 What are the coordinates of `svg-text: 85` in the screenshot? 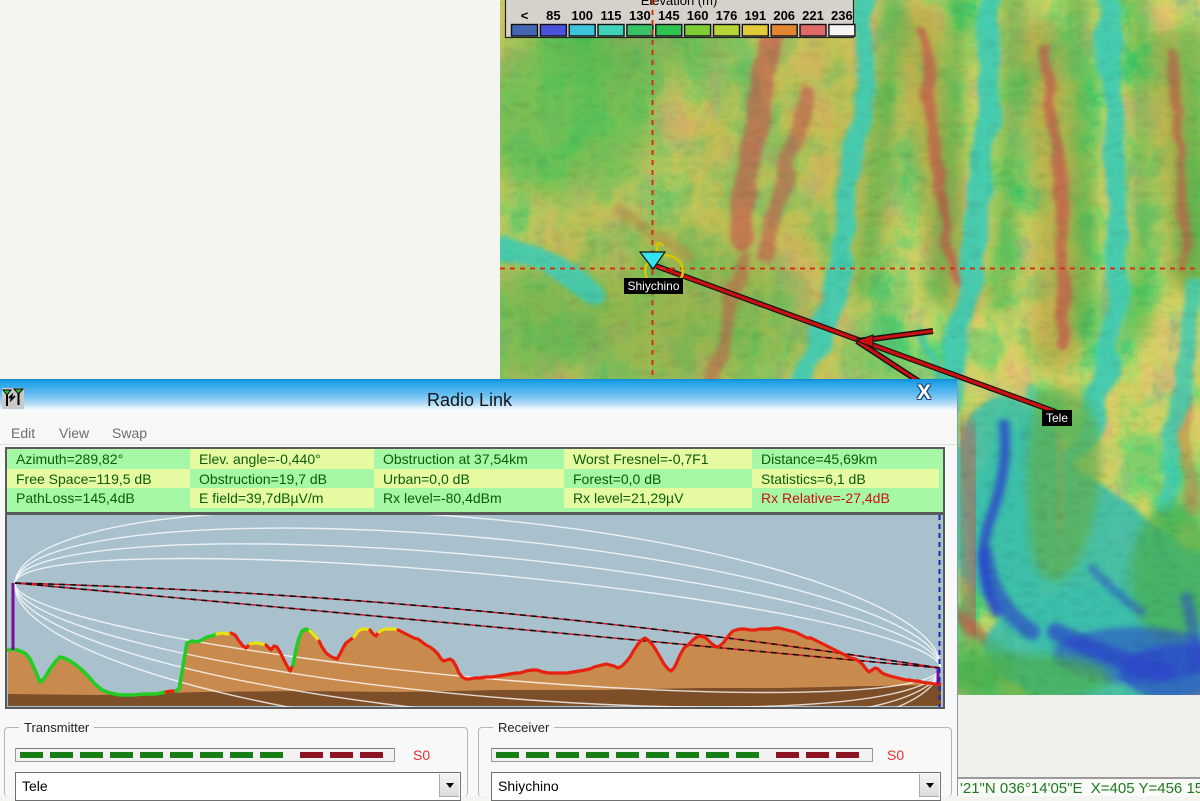 It's located at (553, 15).